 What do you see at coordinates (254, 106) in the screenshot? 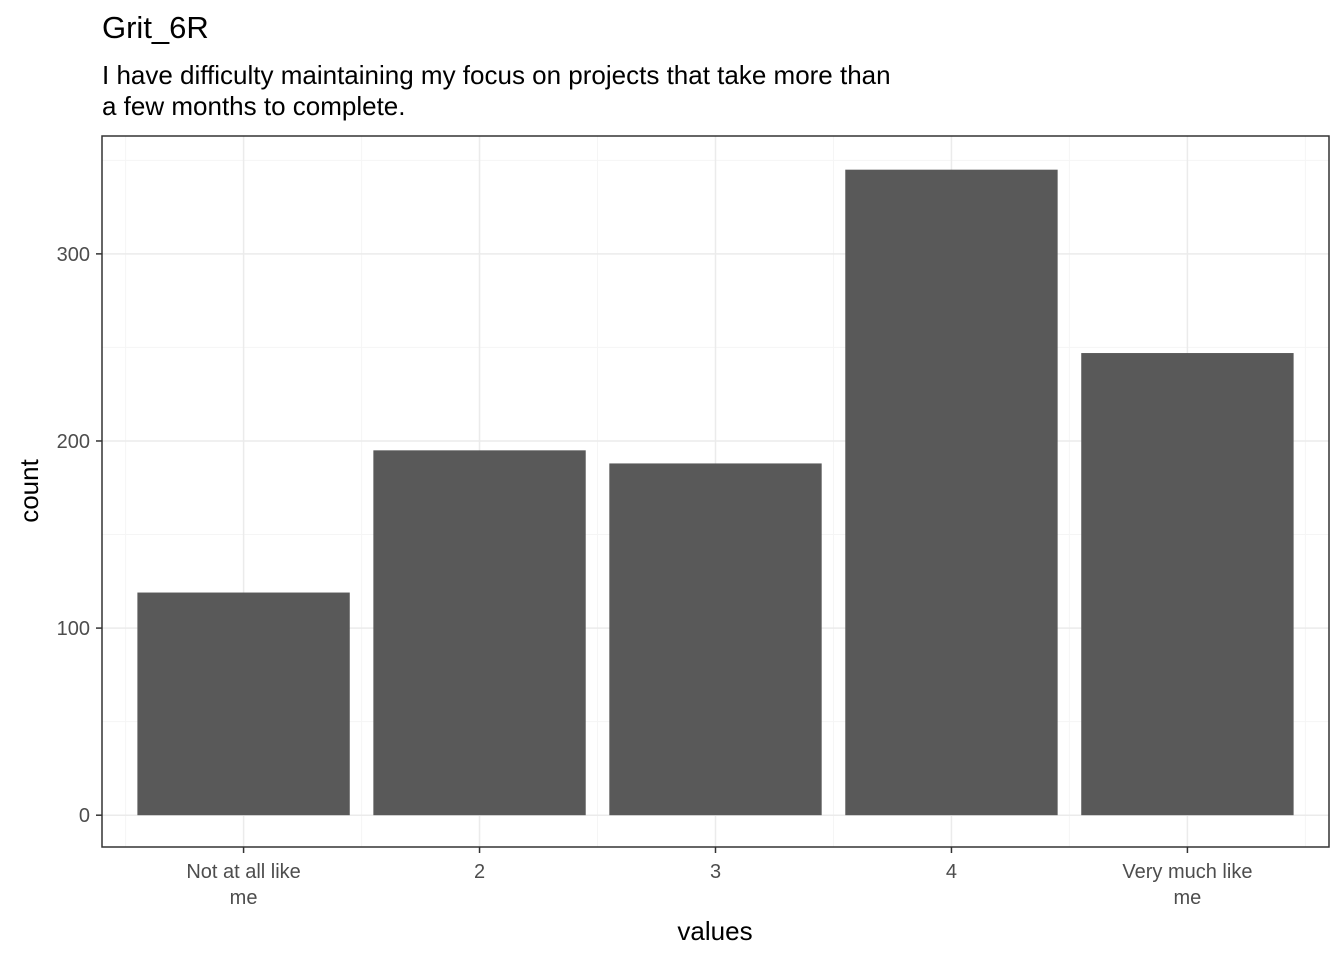
I see `chart-subtitle-line-2: a few months to complete.` at bounding box center [254, 106].